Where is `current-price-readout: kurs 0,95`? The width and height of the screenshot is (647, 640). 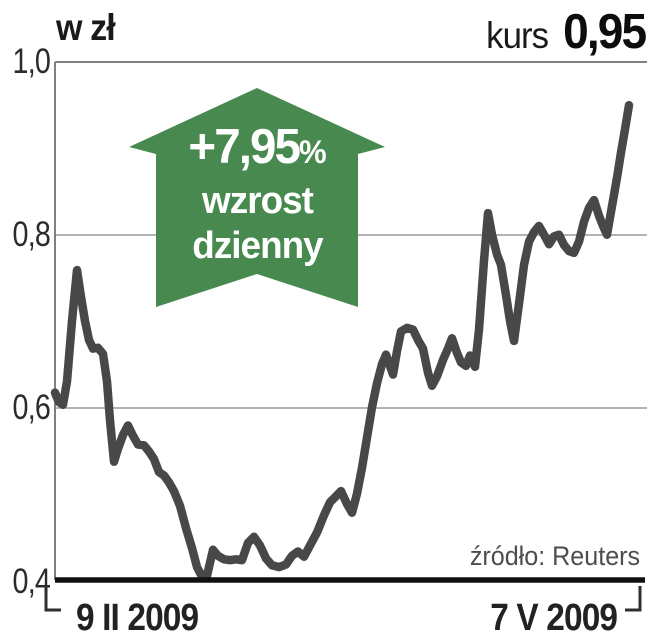 current-price-readout: kurs 0,95 is located at coordinates (566, 32).